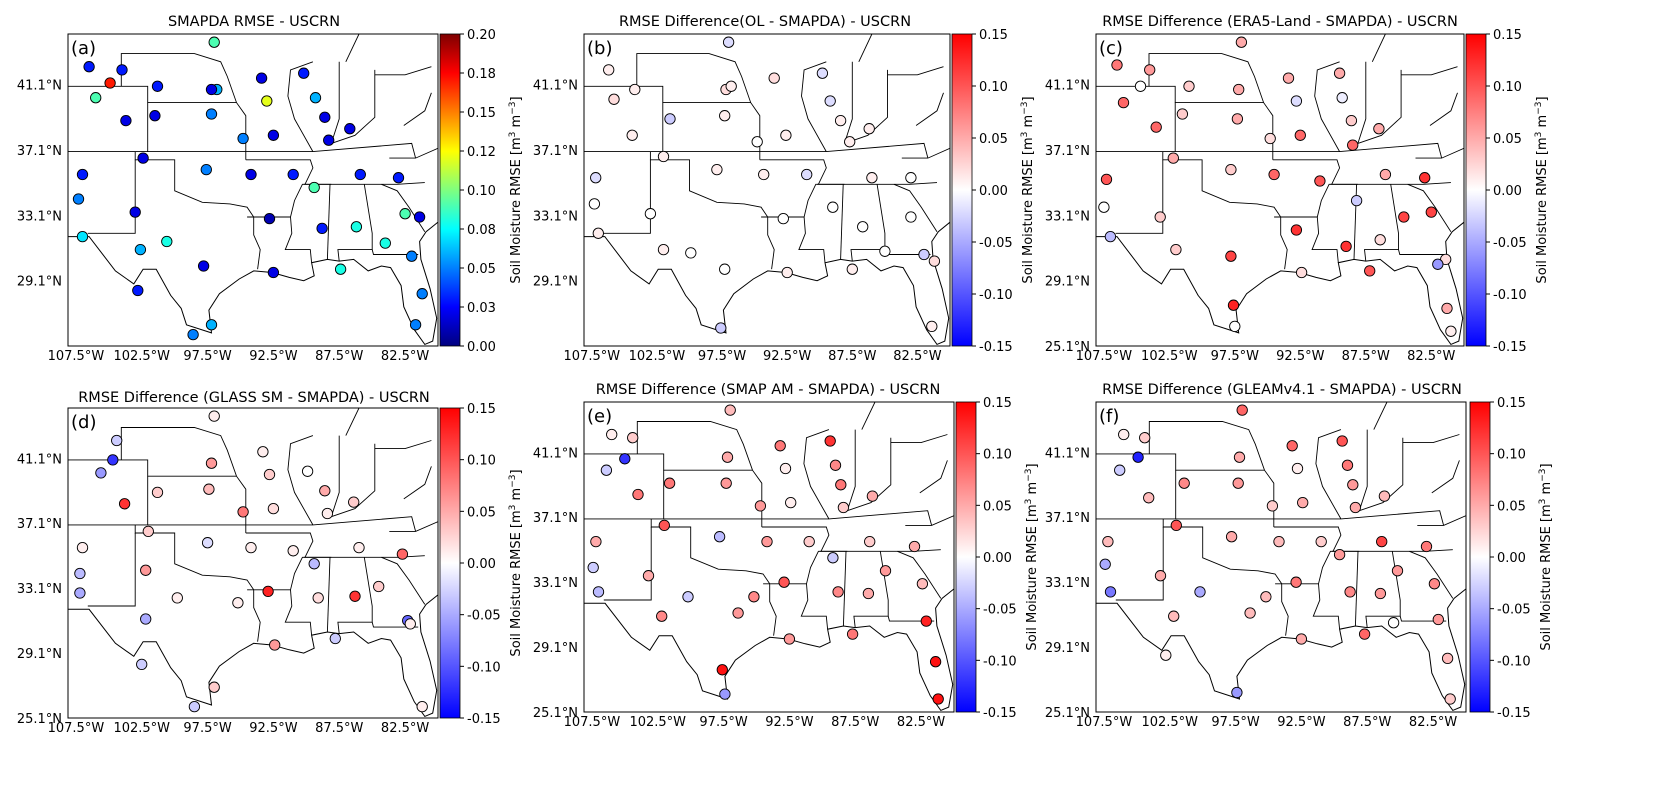  I want to click on colorbar-tick-label: 0.00, so click(481, 564).